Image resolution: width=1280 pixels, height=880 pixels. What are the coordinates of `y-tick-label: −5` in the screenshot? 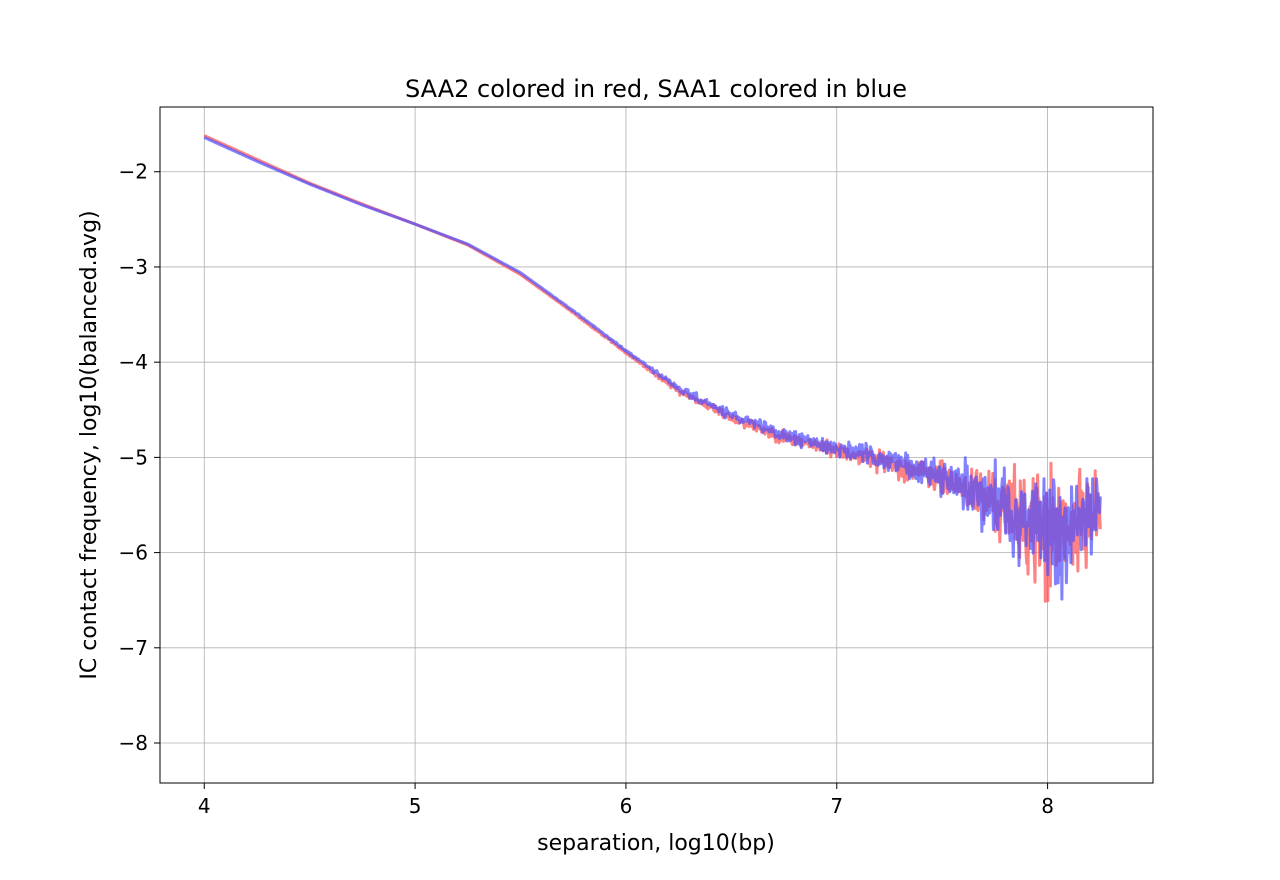 It's located at (133, 457).